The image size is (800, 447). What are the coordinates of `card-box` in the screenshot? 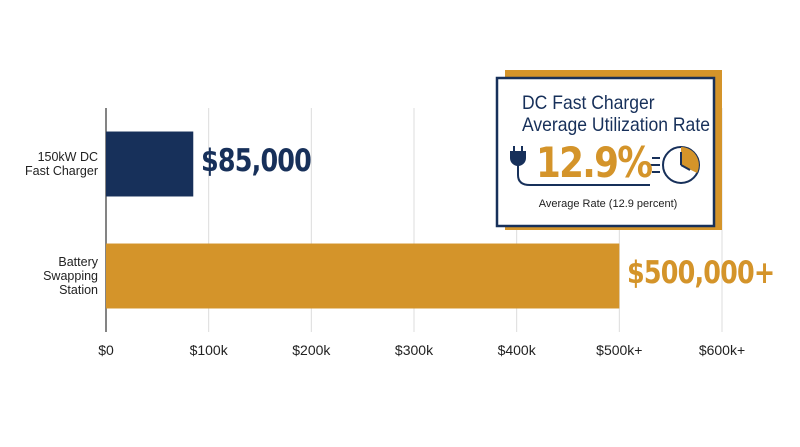 It's located at (605, 152).